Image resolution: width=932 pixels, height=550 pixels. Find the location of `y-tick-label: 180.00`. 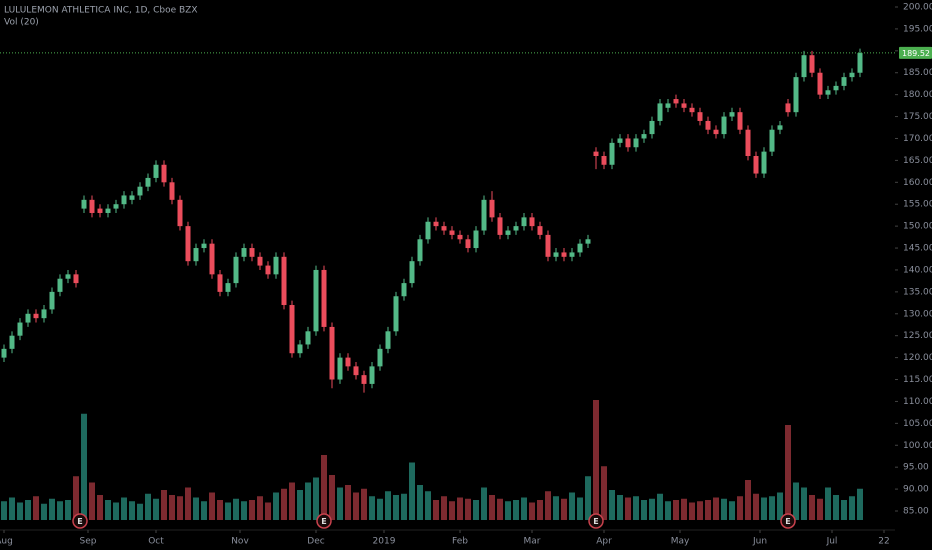

y-tick-label: 180.00 is located at coordinates (917, 95).